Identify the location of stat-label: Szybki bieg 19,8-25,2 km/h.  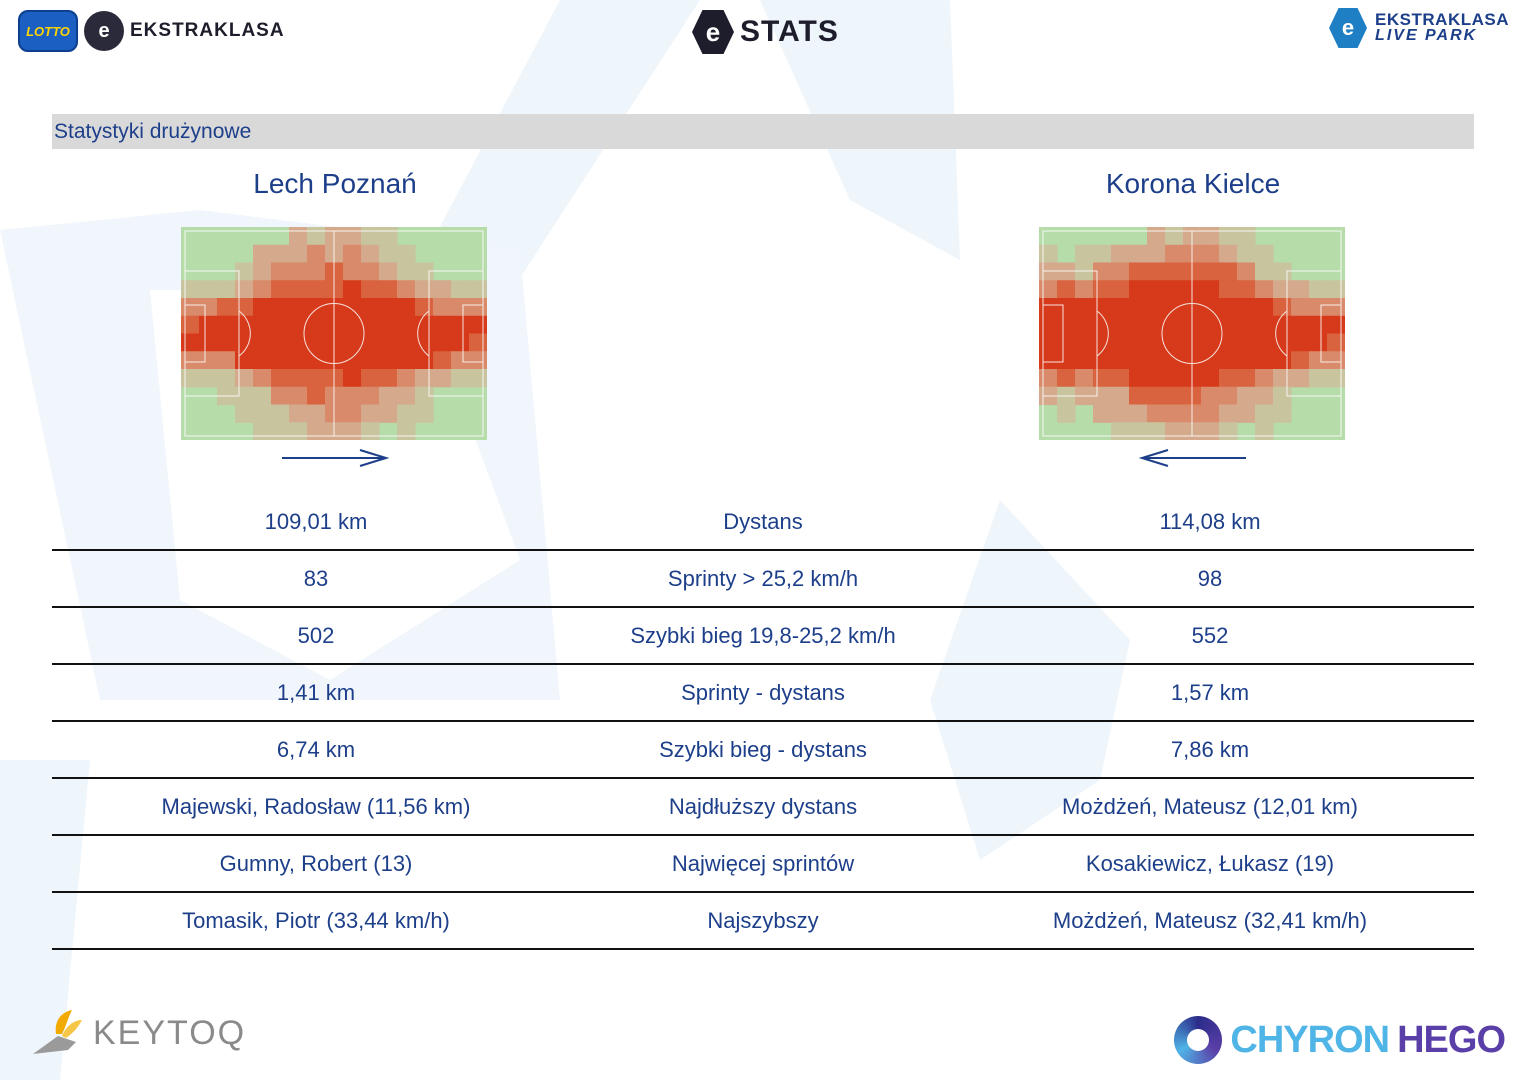
(763, 635).